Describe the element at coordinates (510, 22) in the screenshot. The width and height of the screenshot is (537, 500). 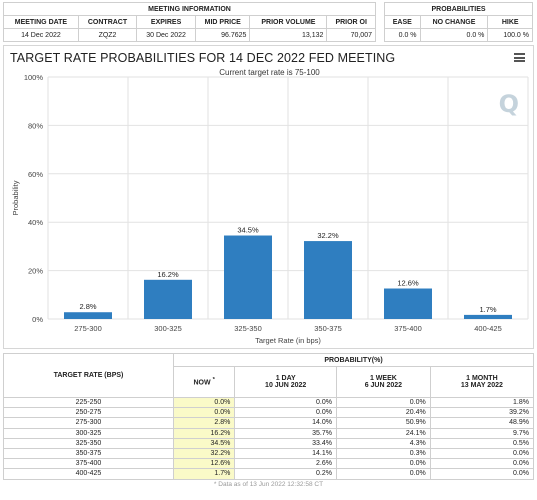
I see `header-hike: HIKE` at that location.